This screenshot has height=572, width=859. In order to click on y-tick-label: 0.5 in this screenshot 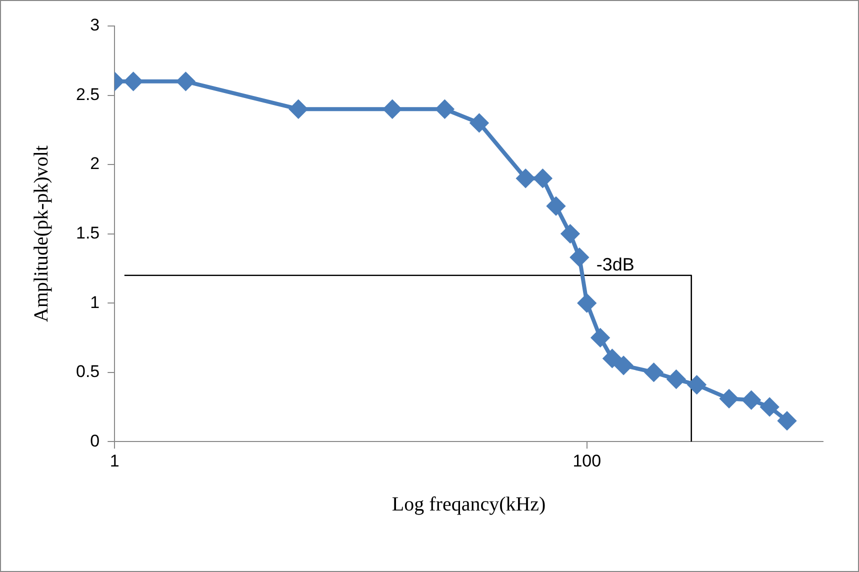, I will do `click(88, 372)`.